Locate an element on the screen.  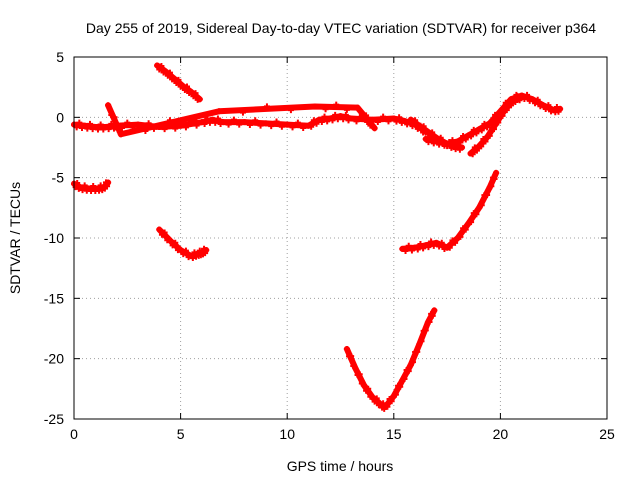
y-tick-label: 0 is located at coordinates (60, 117).